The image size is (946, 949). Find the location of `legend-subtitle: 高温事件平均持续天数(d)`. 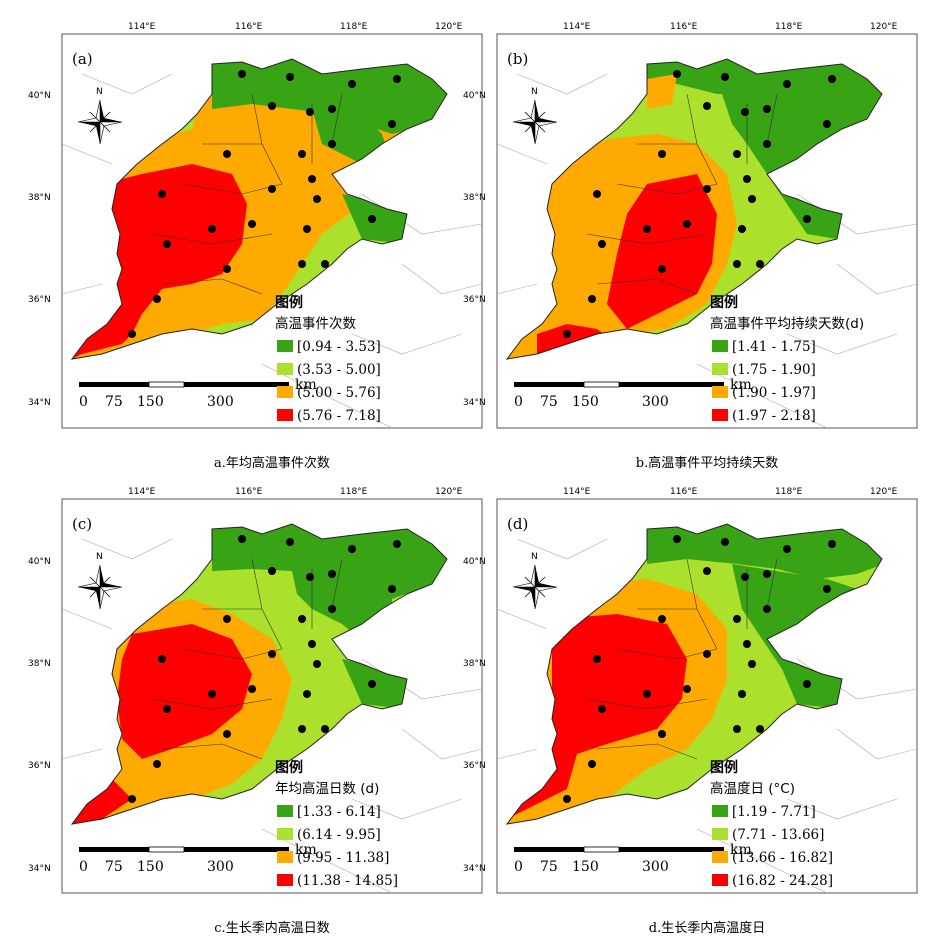

legend-subtitle: 高温事件平均持续天数(d) is located at coordinates (787, 323).